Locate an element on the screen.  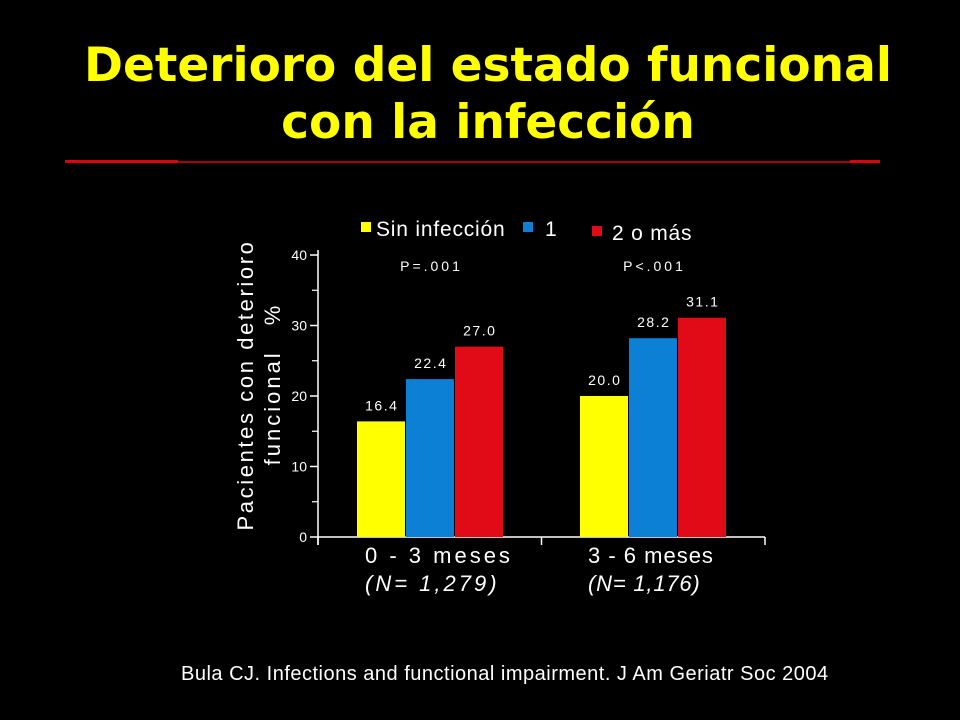
bars is located at coordinates (541, 427).